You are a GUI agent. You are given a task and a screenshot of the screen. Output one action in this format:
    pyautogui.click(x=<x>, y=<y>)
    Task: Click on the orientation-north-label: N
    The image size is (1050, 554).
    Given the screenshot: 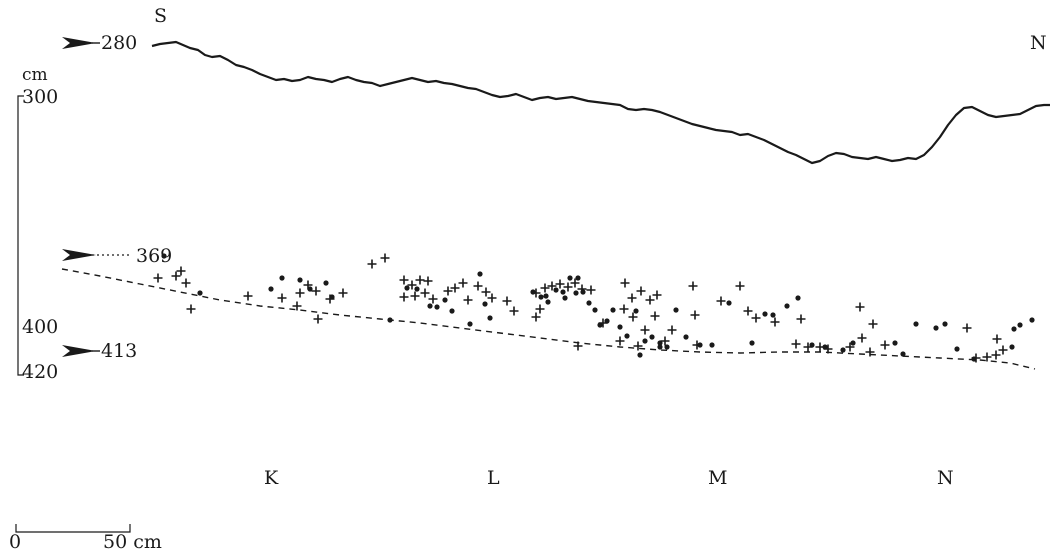 What is the action you would take?
    pyautogui.click(x=1038, y=43)
    